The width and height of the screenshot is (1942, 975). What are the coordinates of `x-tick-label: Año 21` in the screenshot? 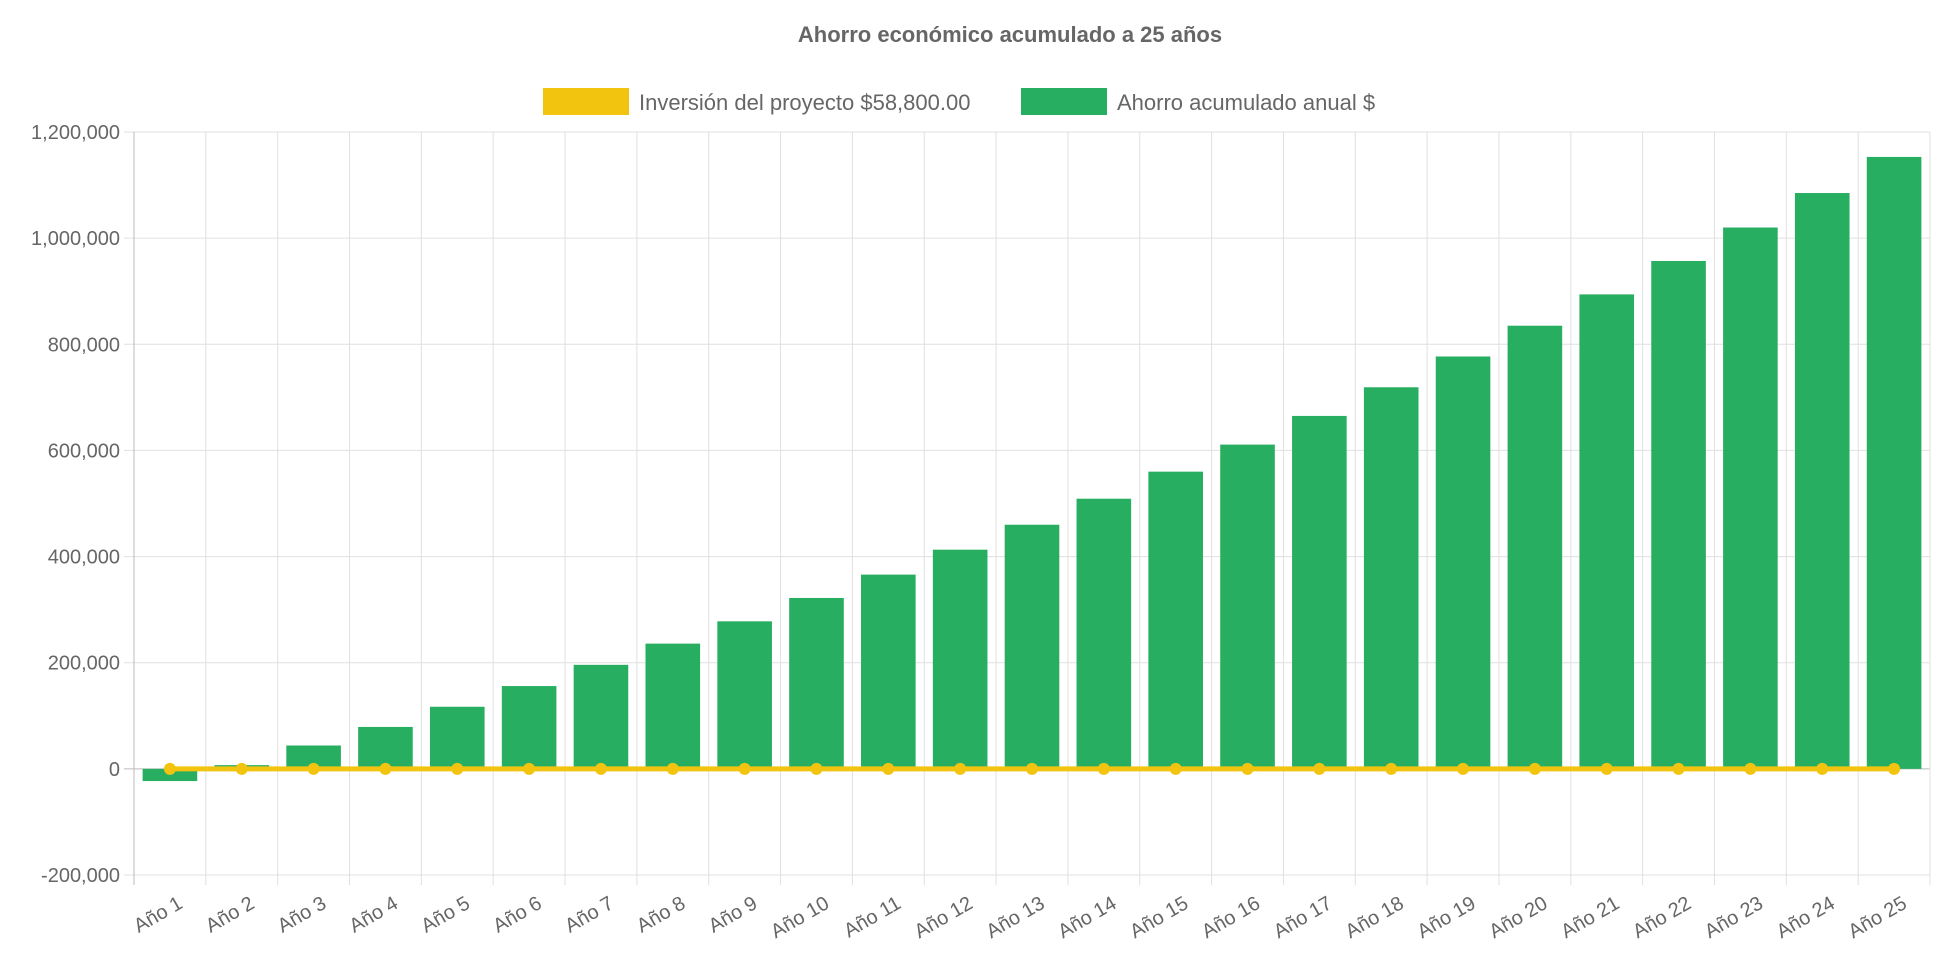 It's located at (1590, 917).